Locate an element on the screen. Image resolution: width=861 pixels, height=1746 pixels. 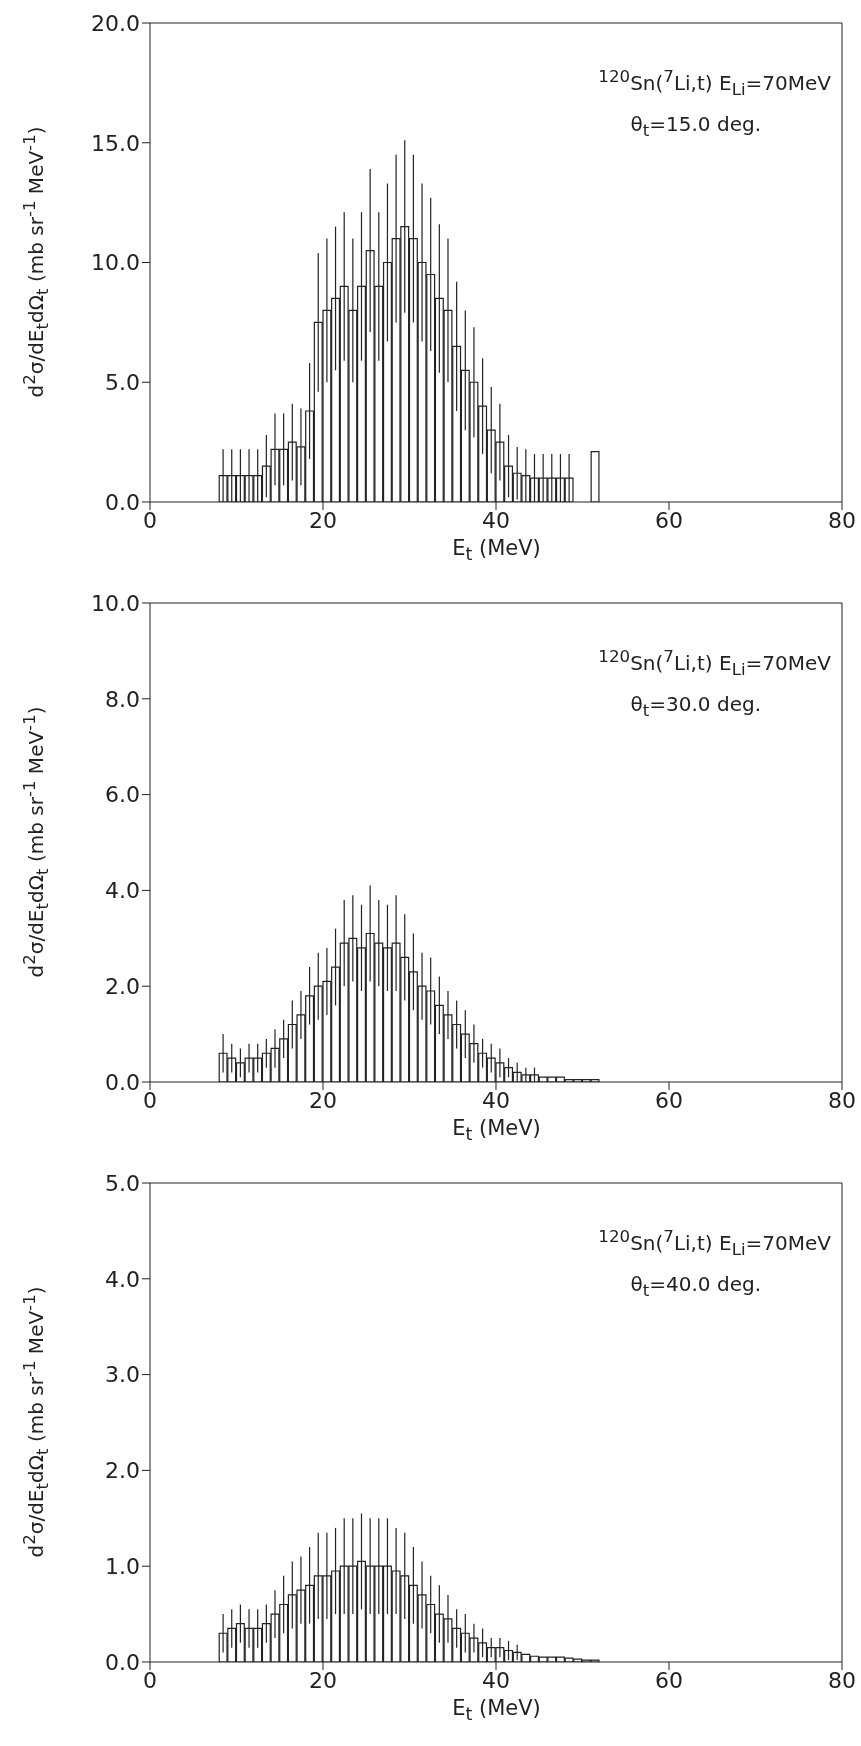
annotation: θ$_{t}$=15.0 deg. is located at coordinates (695, 126).